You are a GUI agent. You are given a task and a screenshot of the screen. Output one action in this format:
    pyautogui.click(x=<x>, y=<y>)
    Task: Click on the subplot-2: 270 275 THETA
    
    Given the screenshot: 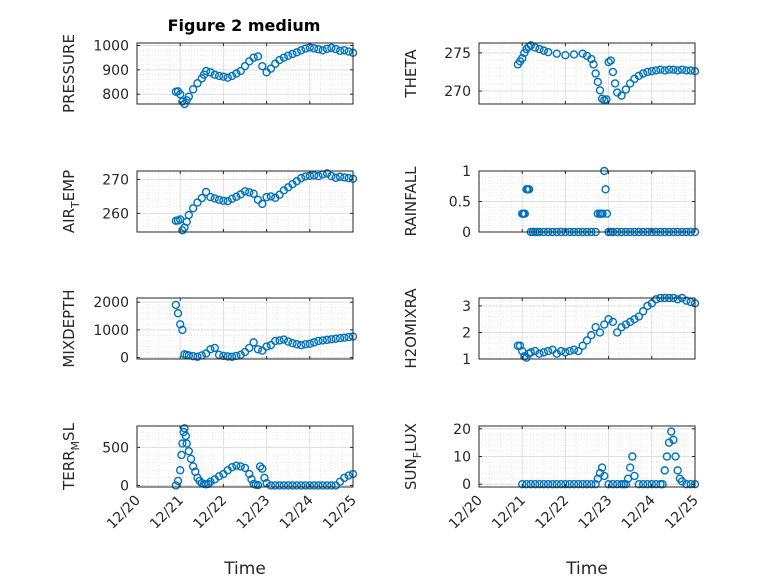 What is the action you would take?
    pyautogui.click(x=551, y=73)
    